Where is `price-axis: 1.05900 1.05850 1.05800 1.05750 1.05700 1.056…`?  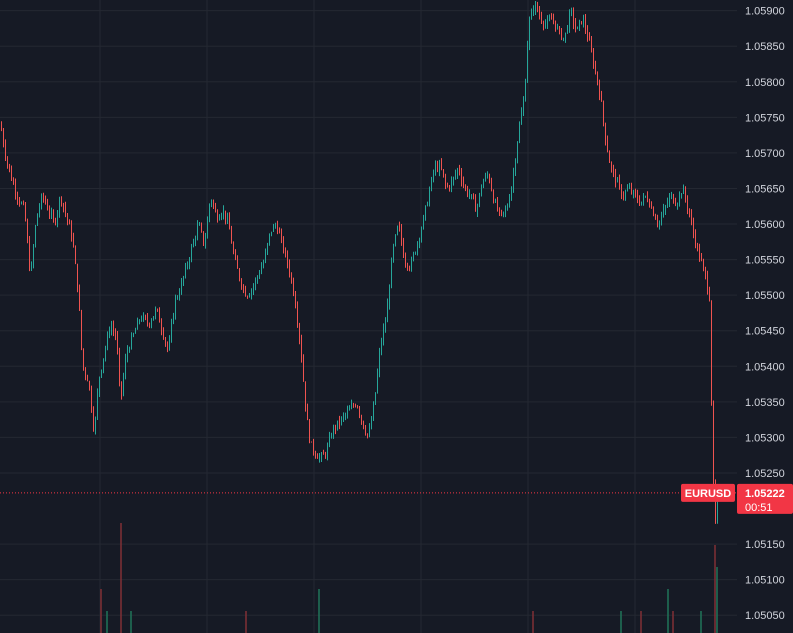 price-axis: 1.05900 1.05850 1.05800 1.05750 1.05700 1.056… is located at coordinates (765, 316).